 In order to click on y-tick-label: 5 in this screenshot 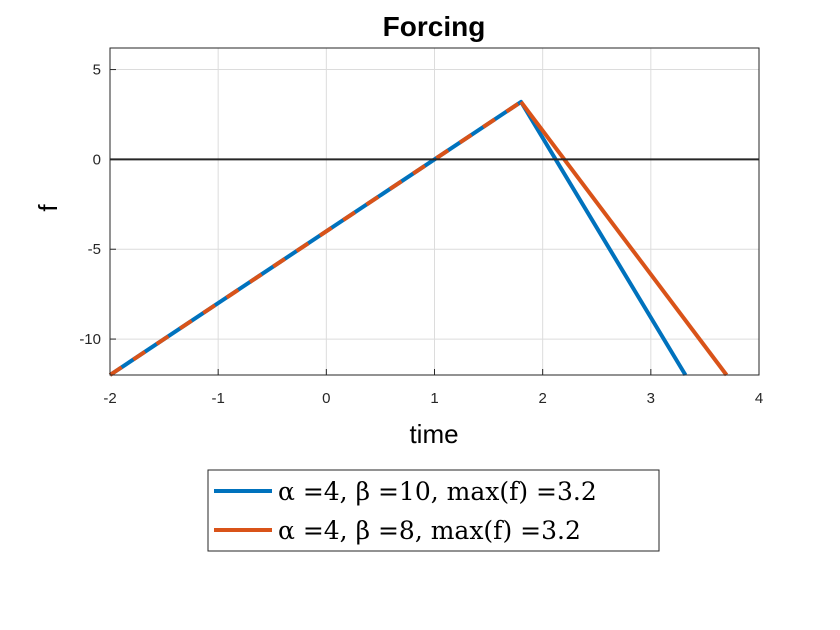, I will do `click(97, 70)`.